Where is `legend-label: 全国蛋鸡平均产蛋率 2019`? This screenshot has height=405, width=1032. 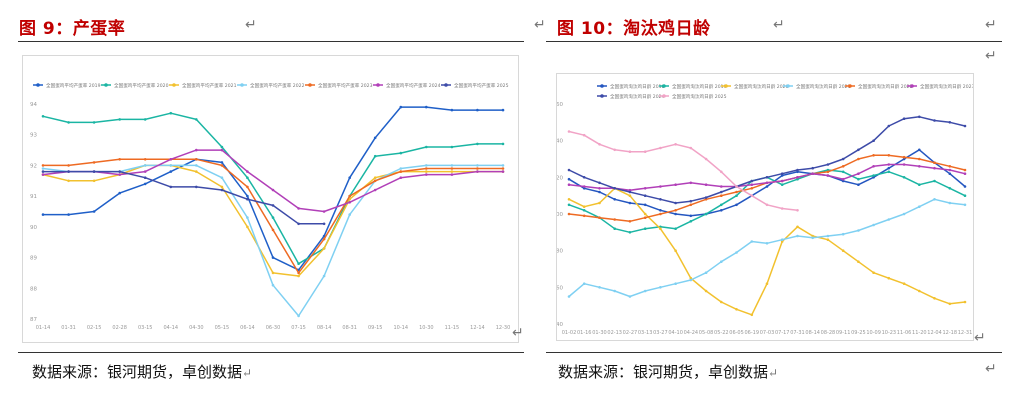 legend-label: 全国蛋鸡平均产蛋率 2019 is located at coordinates (73, 85).